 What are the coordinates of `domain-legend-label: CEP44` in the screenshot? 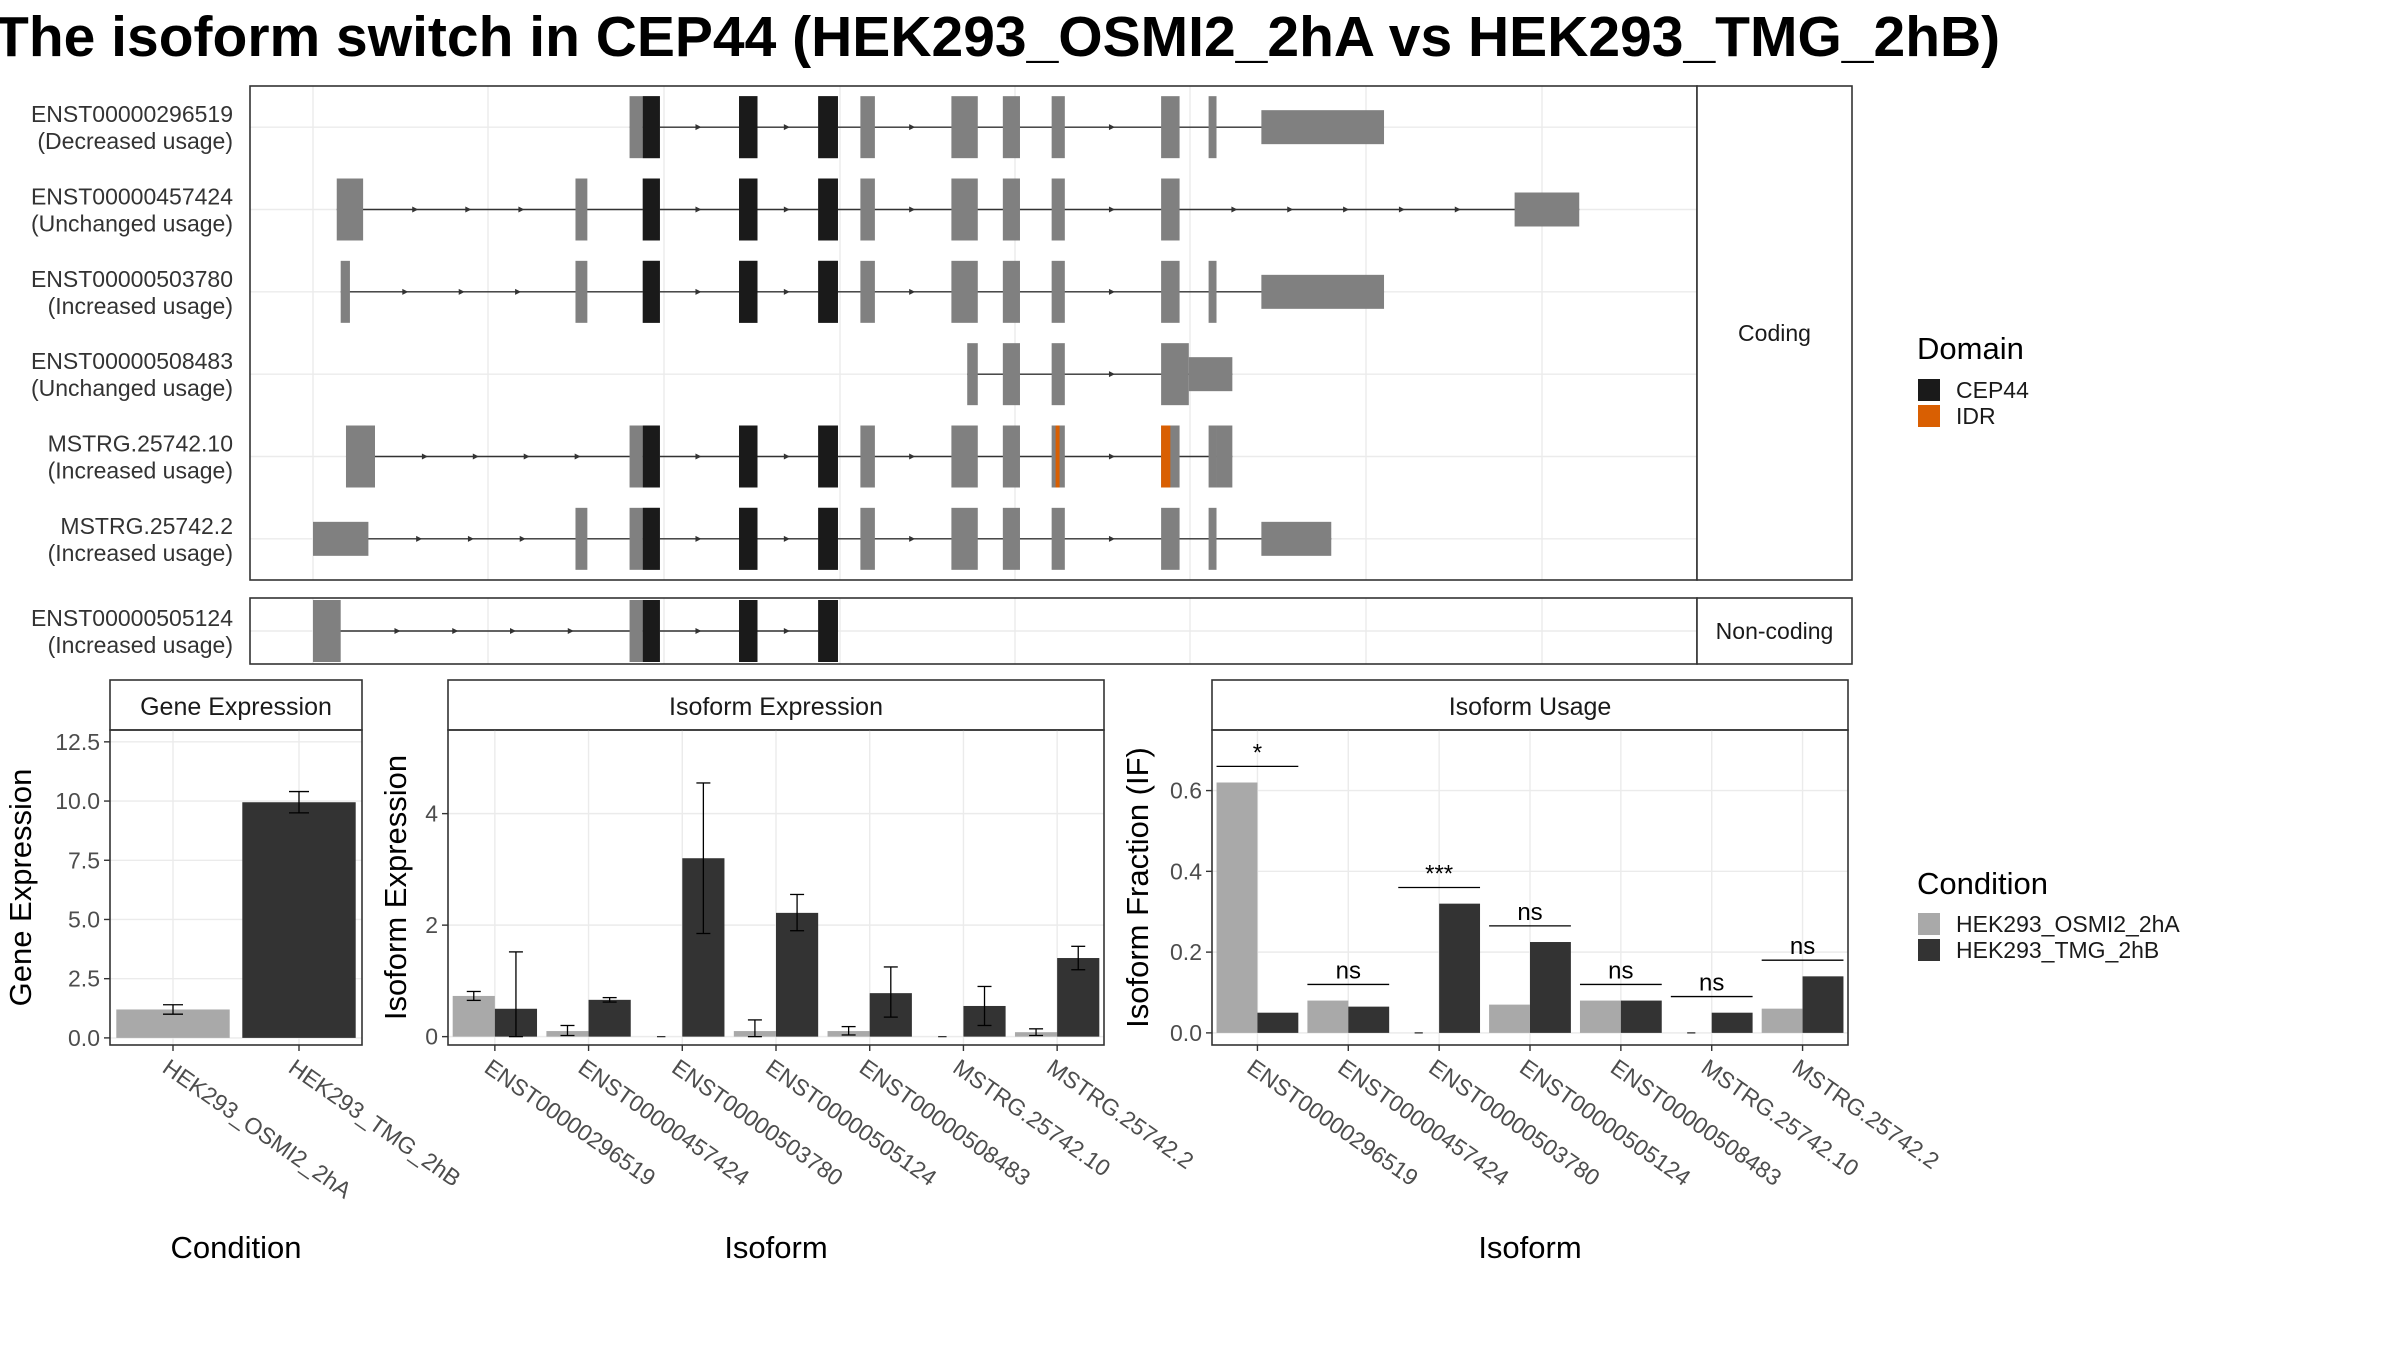 It's located at (1992, 390).